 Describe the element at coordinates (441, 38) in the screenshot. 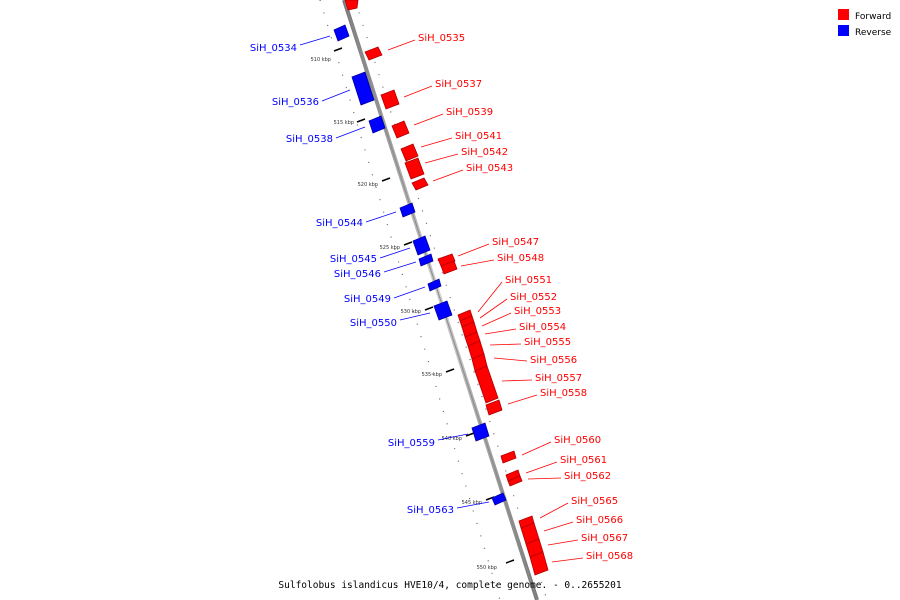

I see `gene-label-forward: SiH_0535` at that location.